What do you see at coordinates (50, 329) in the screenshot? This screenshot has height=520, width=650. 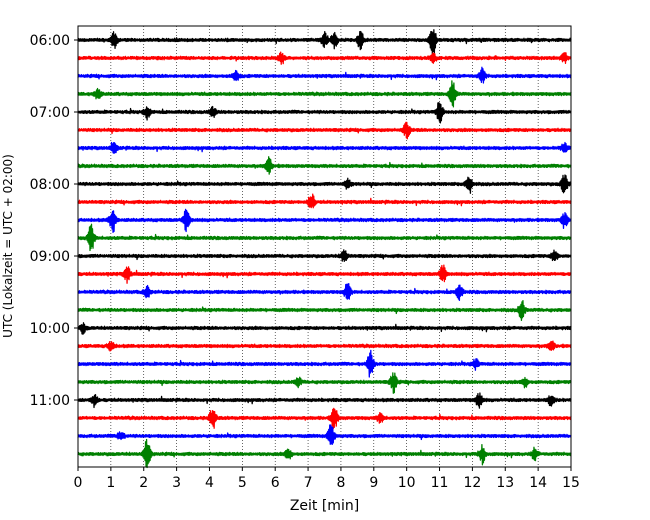 I see `y-tick-label: 10:00` at bounding box center [50, 329].